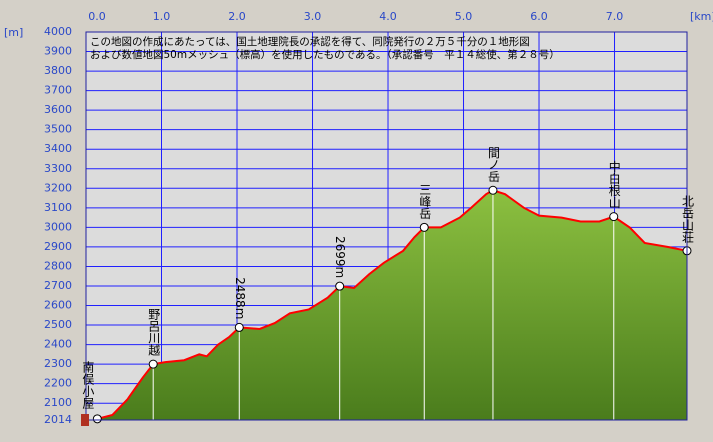 The image size is (713, 442). What do you see at coordinates (58, 207) in the screenshot?
I see `y-tick-label: 3100` at bounding box center [58, 207].